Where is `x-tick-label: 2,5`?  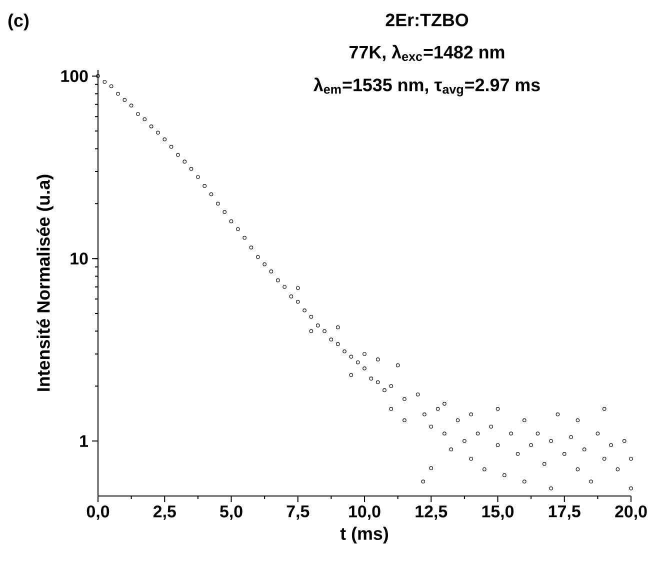
x-tick-label: 2,5 is located at coordinates (164, 512).